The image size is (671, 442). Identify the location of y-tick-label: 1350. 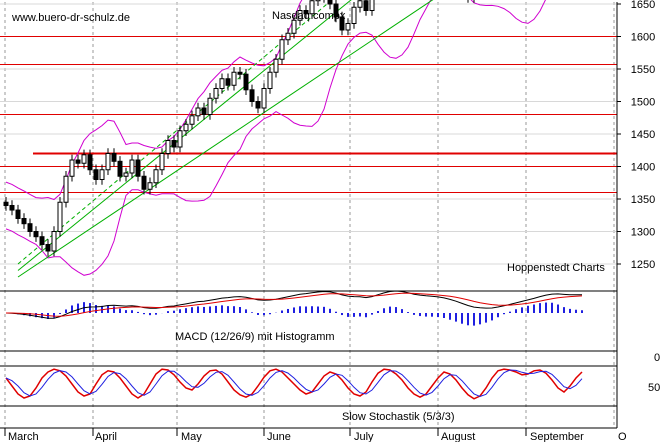
(643, 200).